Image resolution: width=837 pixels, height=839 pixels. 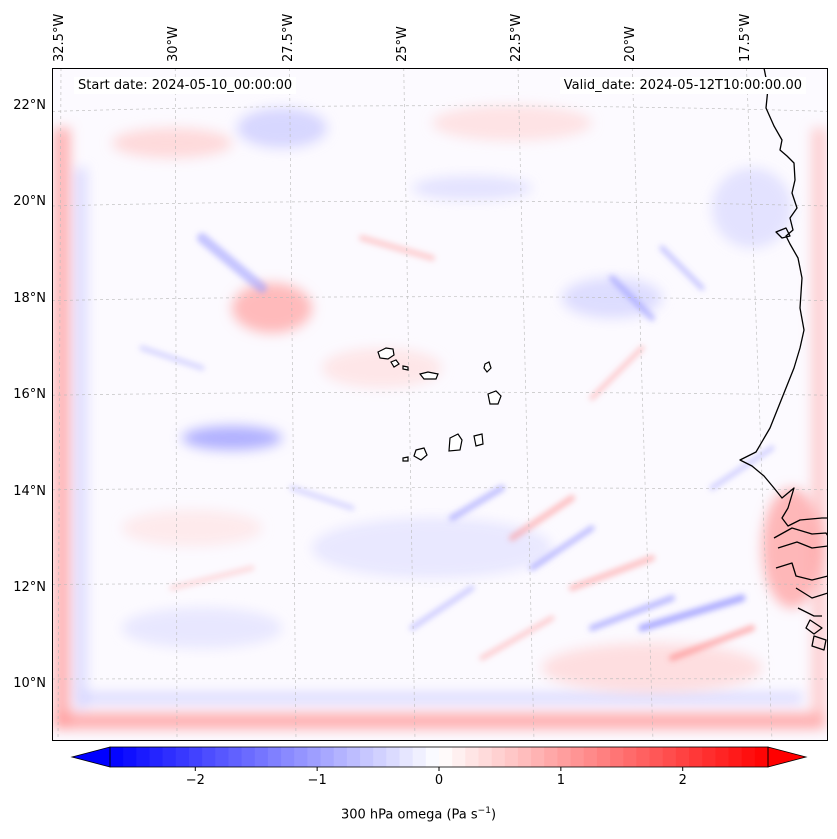 I want to click on colorbar-tick-label: 0, so click(x=439, y=780).